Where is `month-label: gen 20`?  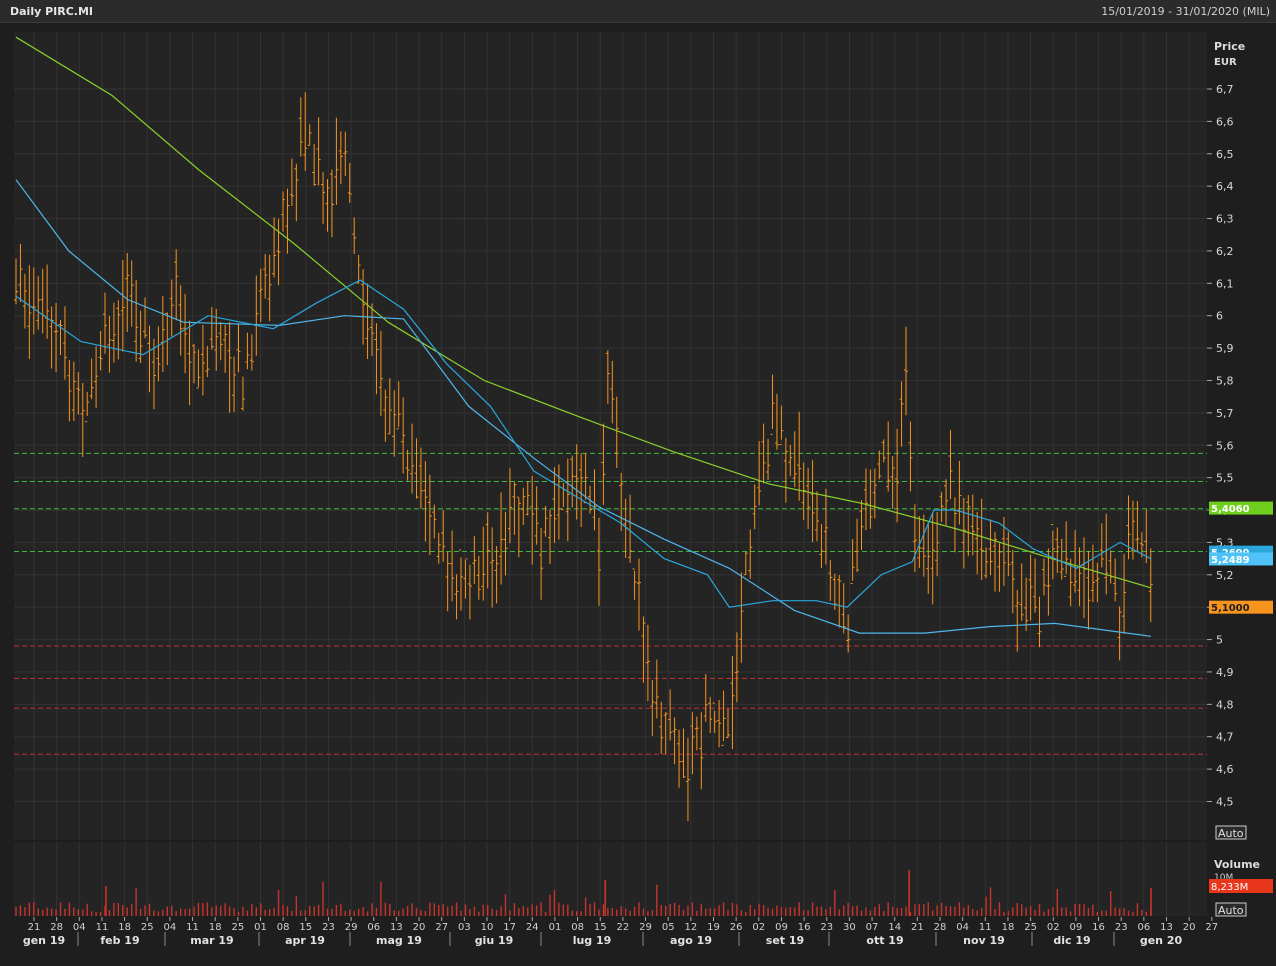 month-label: gen 20 is located at coordinates (1161, 940).